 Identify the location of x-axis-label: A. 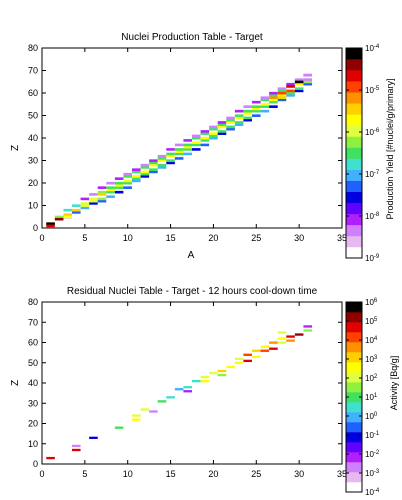
(191, 255).